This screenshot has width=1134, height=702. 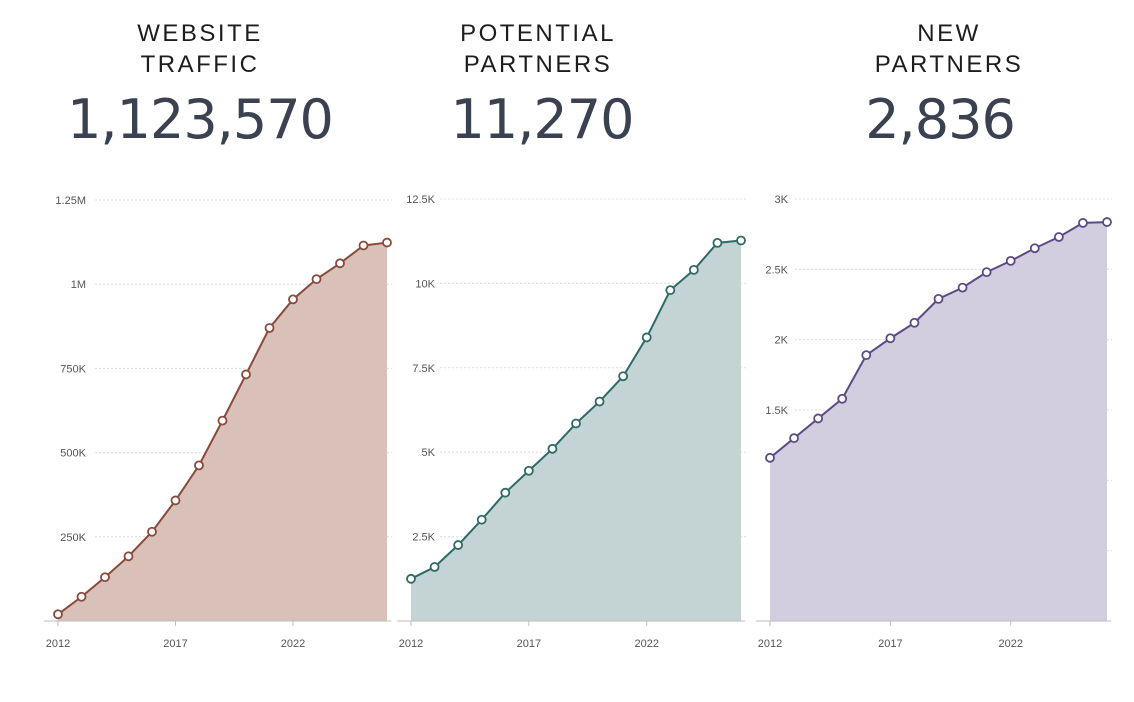 I want to click on y-tick-label: 10K, so click(x=425, y=284).